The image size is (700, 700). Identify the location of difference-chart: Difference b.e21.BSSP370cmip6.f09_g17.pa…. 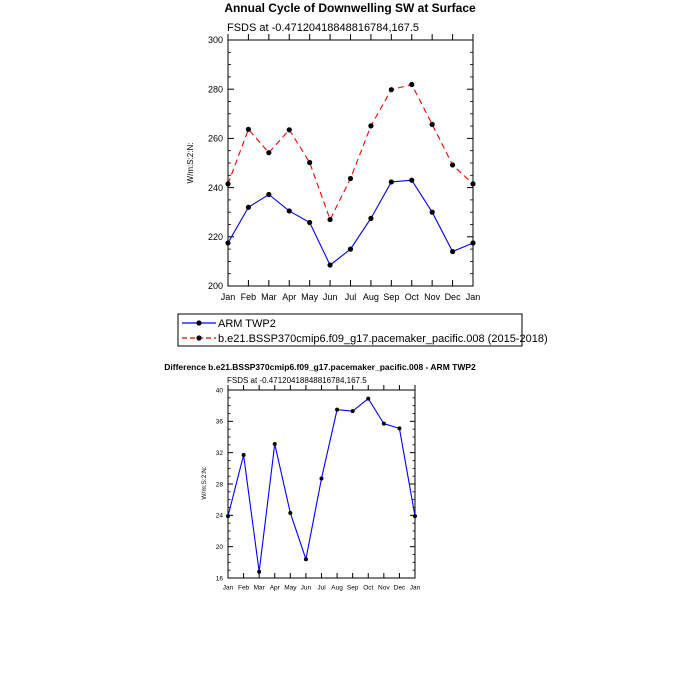
(320, 477).